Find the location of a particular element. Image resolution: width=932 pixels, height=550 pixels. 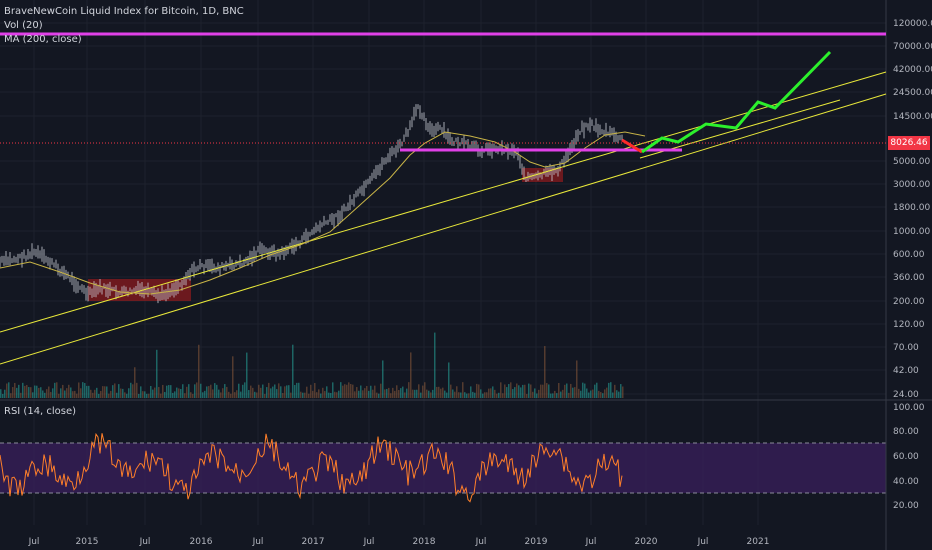

price-tick-label: 1800.00 is located at coordinates (911, 208).